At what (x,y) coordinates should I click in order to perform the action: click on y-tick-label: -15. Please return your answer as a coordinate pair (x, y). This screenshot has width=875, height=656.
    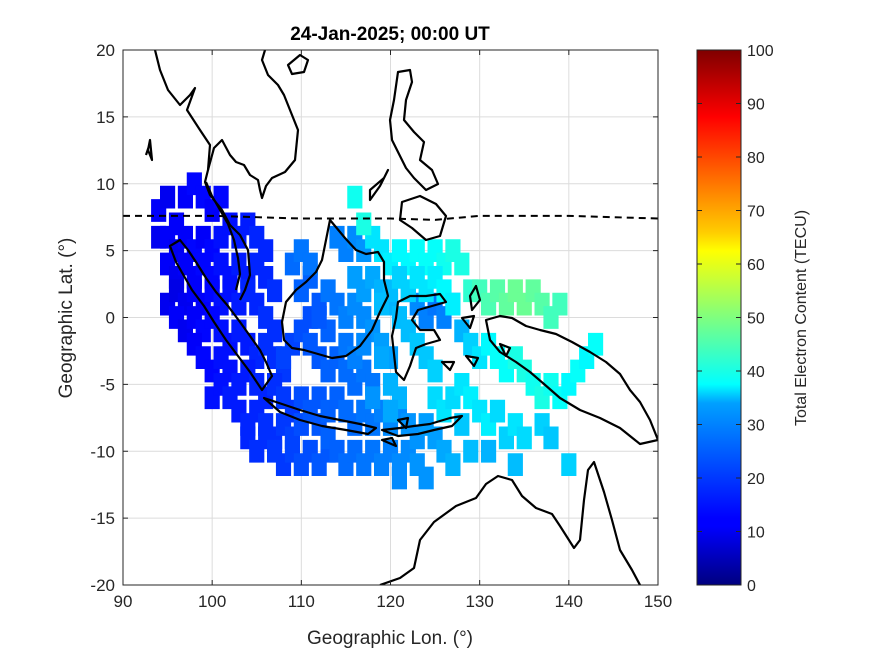
    Looking at the image, I should click on (102, 518).